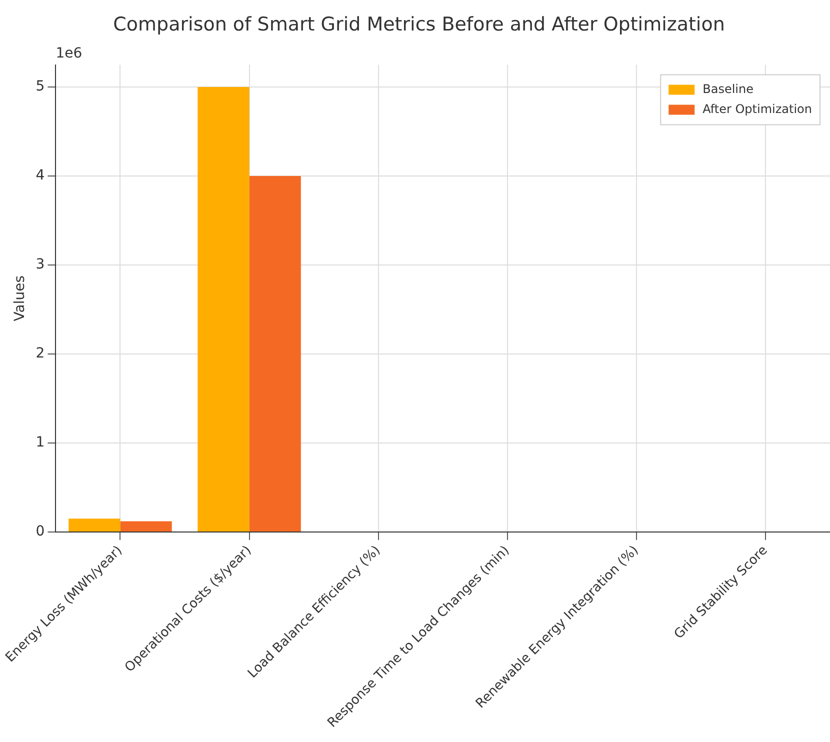 Image resolution: width=830 pixels, height=742 pixels. What do you see at coordinates (40, 532) in the screenshot?
I see `y-tick-label: 0` at bounding box center [40, 532].